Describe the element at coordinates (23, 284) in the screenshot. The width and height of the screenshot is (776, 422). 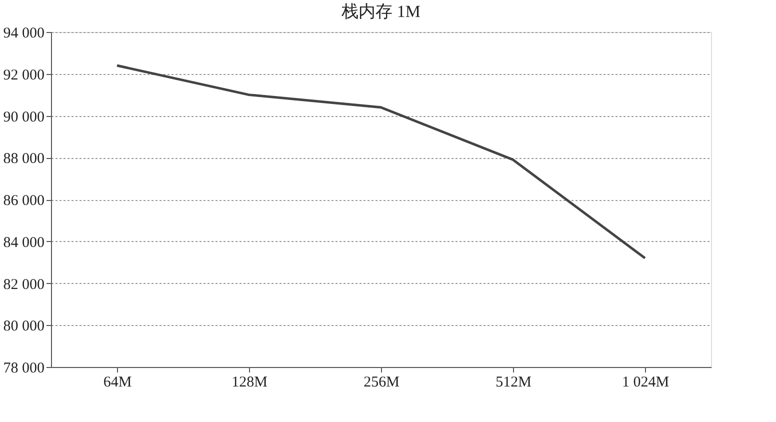
I see `y-tick-label: 82 000` at that location.